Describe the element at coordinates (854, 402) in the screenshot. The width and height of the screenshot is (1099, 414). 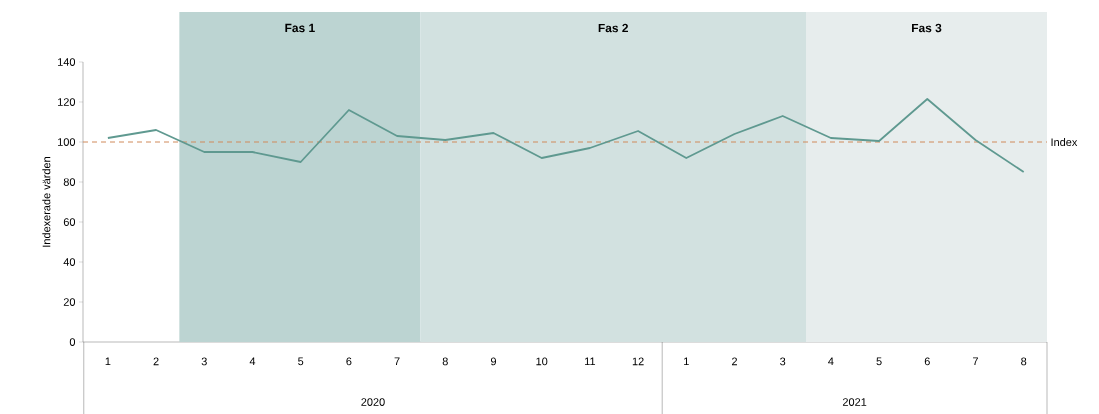
I see `text: 2021` at that location.